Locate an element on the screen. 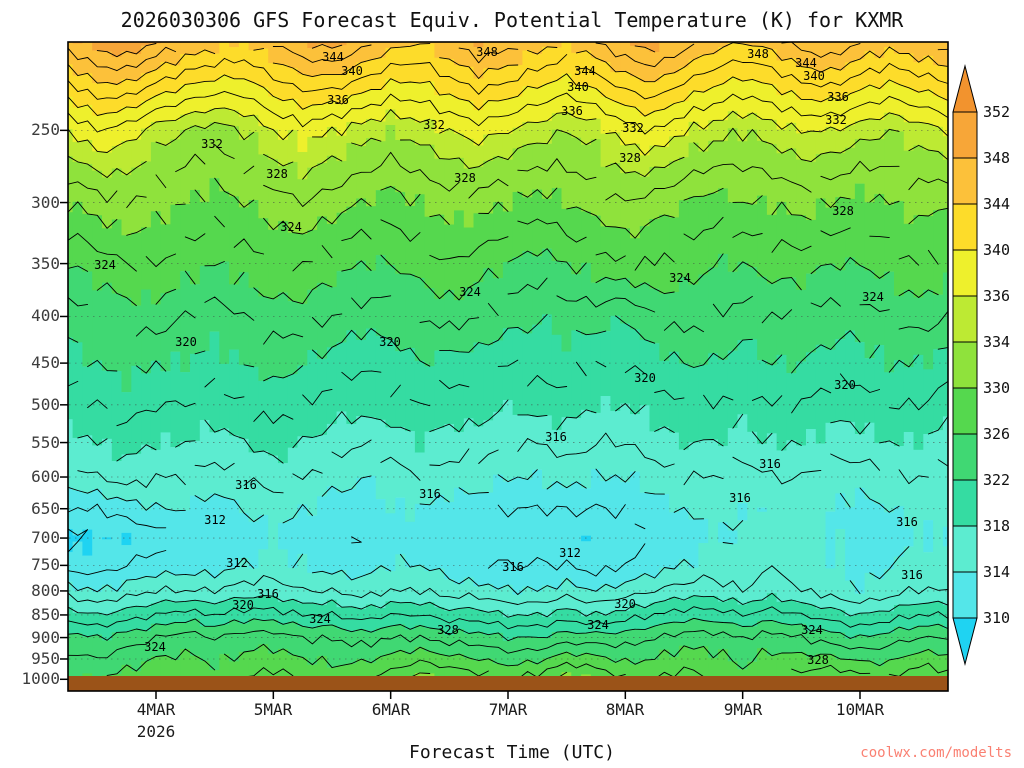 The height and width of the screenshot is (768, 1024). y-tick-label: 450 is located at coordinates (45, 362).